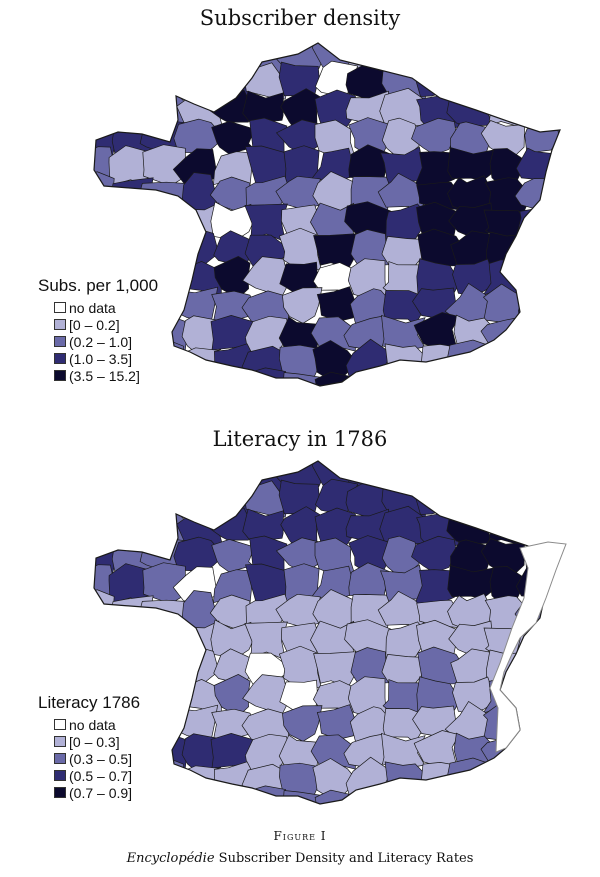 The height and width of the screenshot is (877, 600). Describe the element at coordinates (94, 741) in the screenshot. I see `legend-label: [0 – 0.3]` at that location.